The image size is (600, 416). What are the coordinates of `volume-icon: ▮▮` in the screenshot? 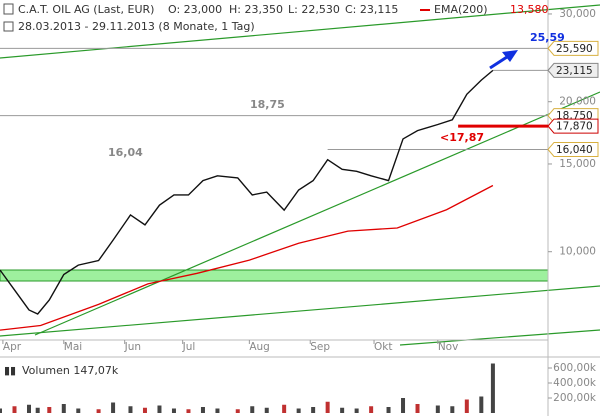 It's located at (10, 370).